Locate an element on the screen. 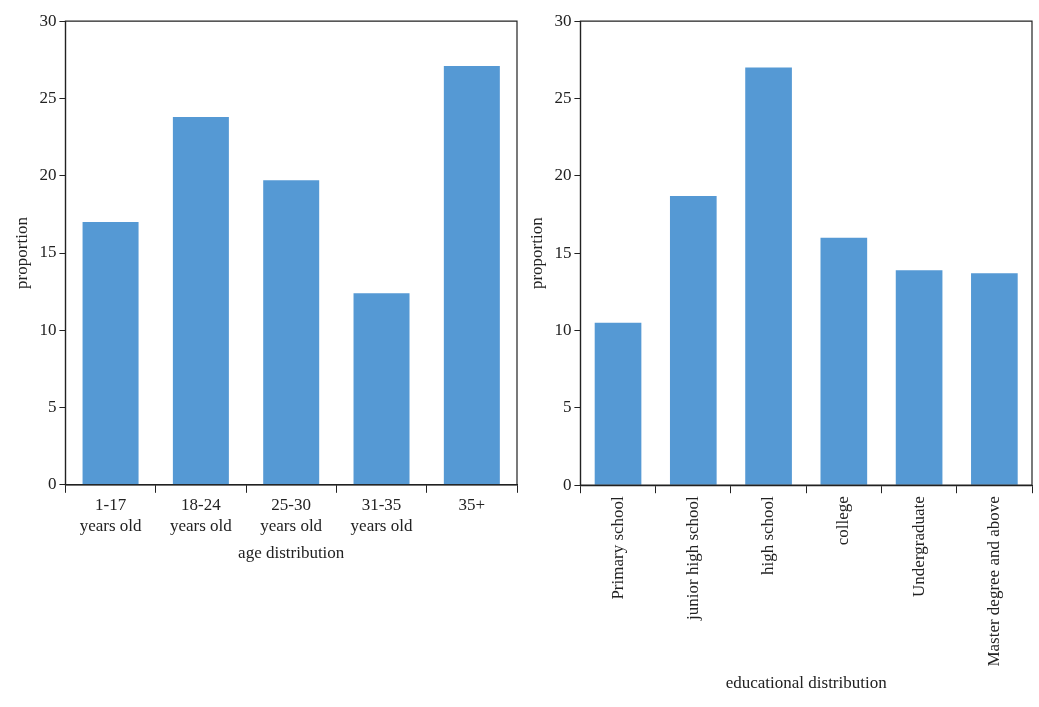 This screenshot has width=1039, height=707. x-axis-title: age distribution is located at coordinates (291, 553).